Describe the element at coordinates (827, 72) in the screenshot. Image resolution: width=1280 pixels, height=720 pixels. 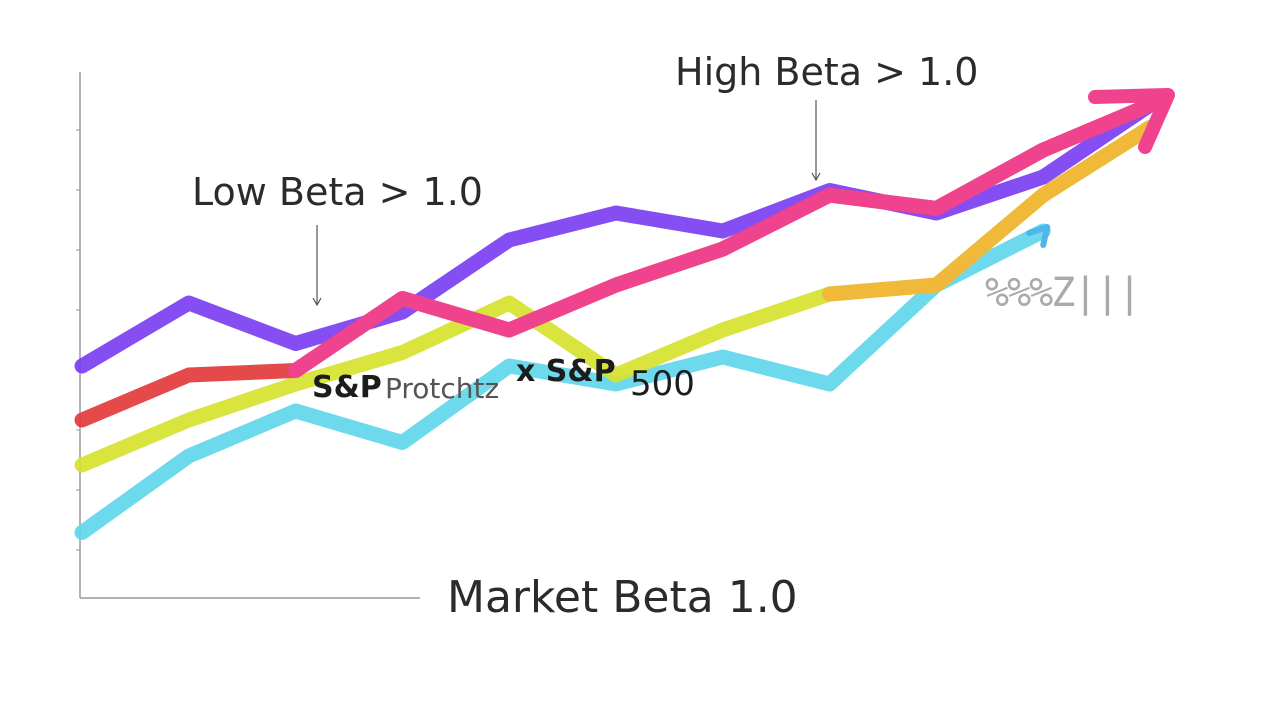
I see `annotation-high-beta: High Beta > 1.0` at that location.